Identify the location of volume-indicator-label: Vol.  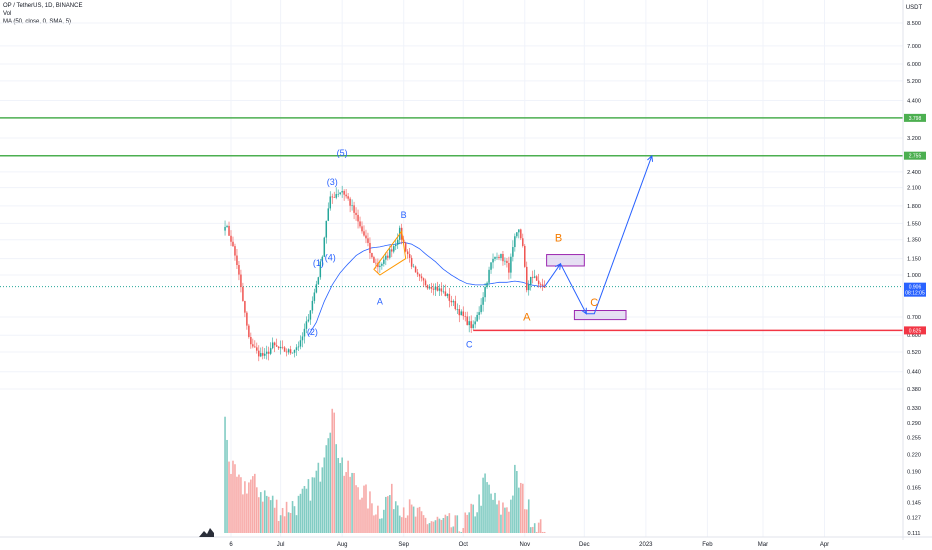
(7, 14).